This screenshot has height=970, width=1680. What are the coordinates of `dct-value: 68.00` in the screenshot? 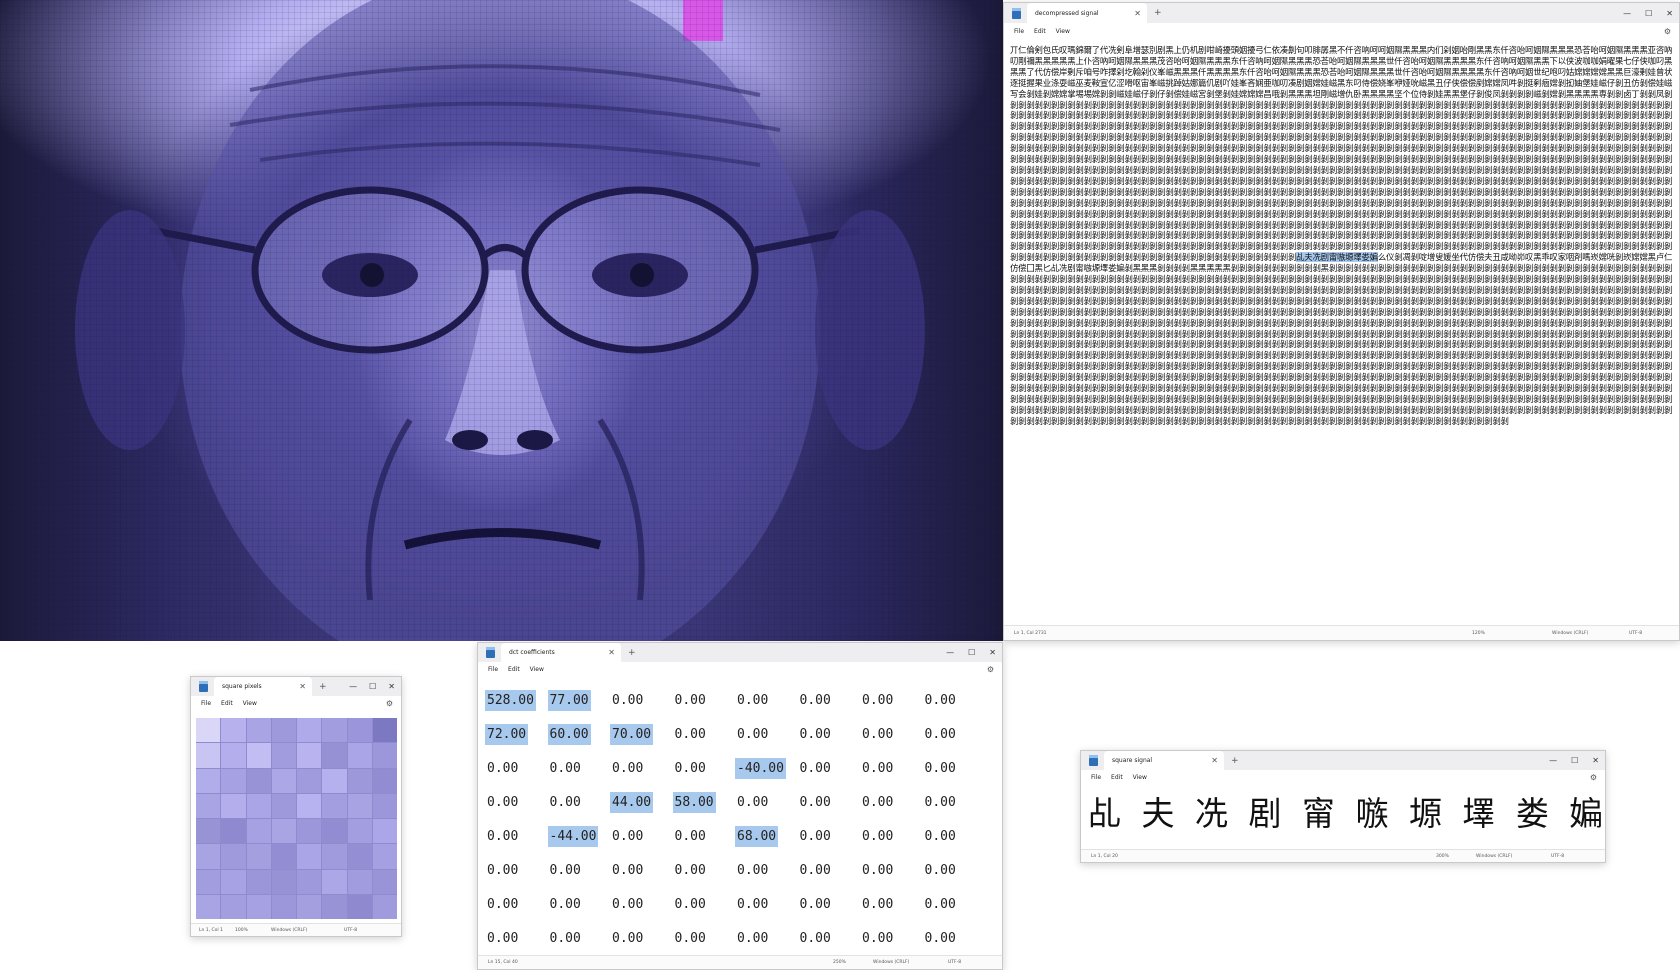 It's located at (757, 836).